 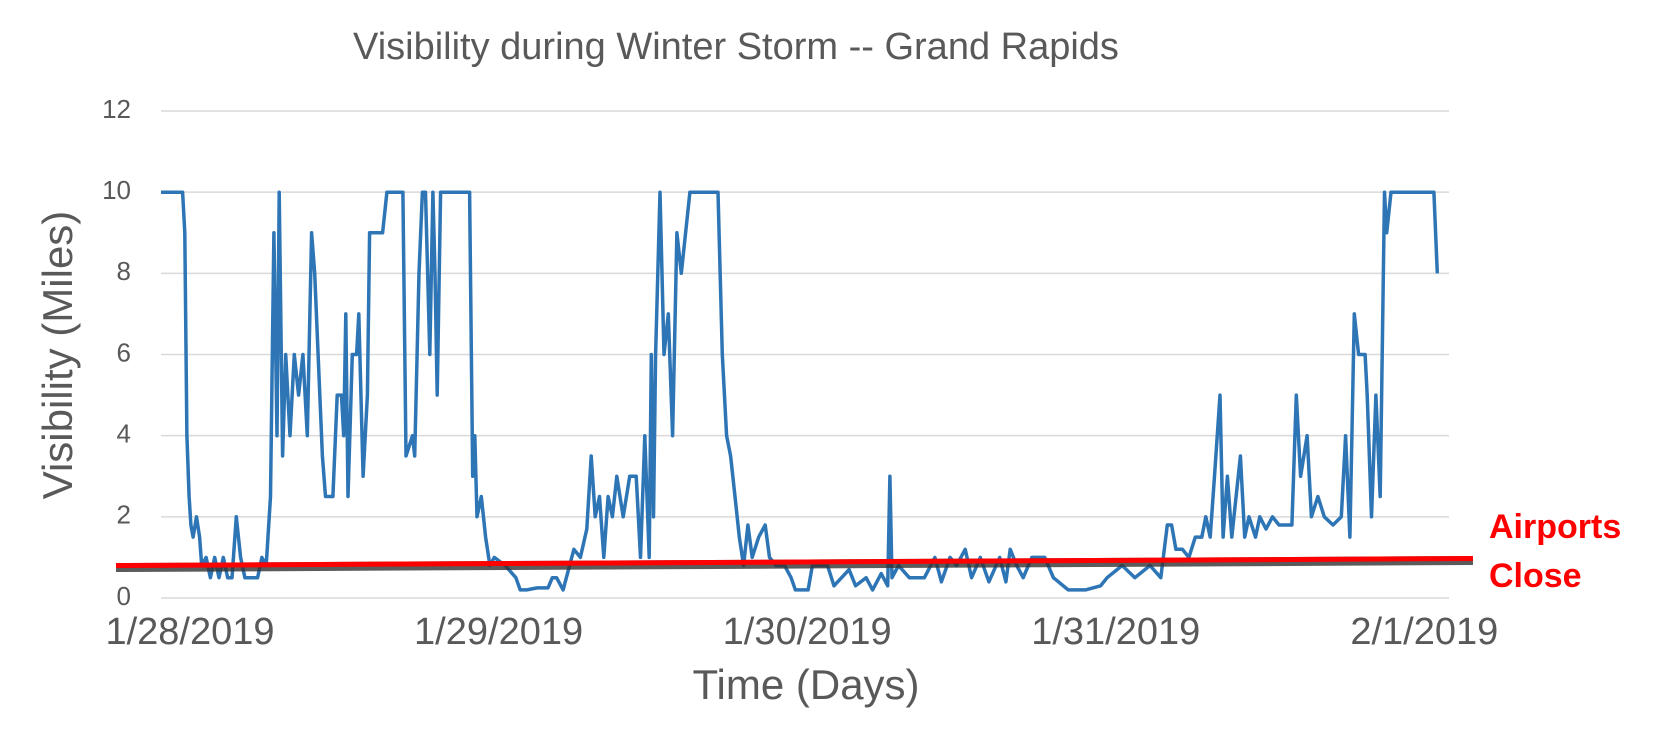 What do you see at coordinates (794, 562) in the screenshot?
I see `threshold-line` at bounding box center [794, 562].